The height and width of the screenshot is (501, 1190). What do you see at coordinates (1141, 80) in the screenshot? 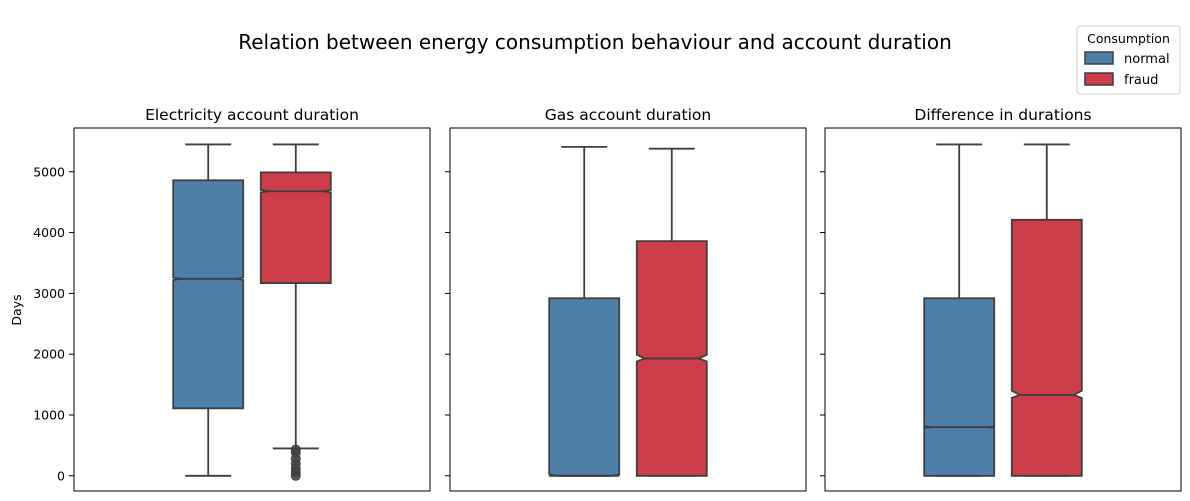
I see `legend-label-fraud: fraud` at bounding box center [1141, 80].